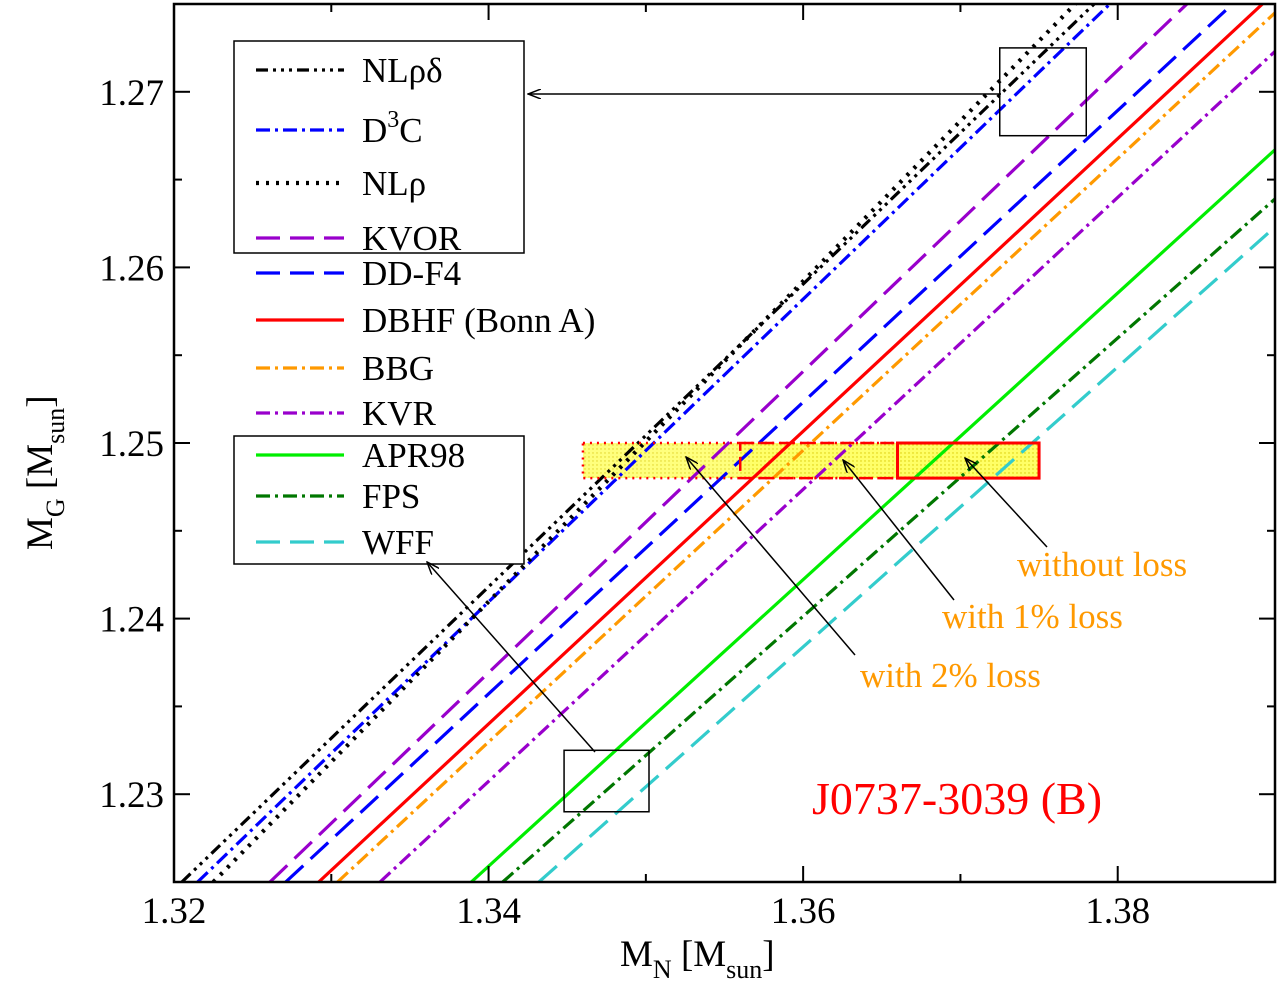 This screenshot has width=1277, height=988. I want to click on arrow-without-loss, so click(1006, 503).